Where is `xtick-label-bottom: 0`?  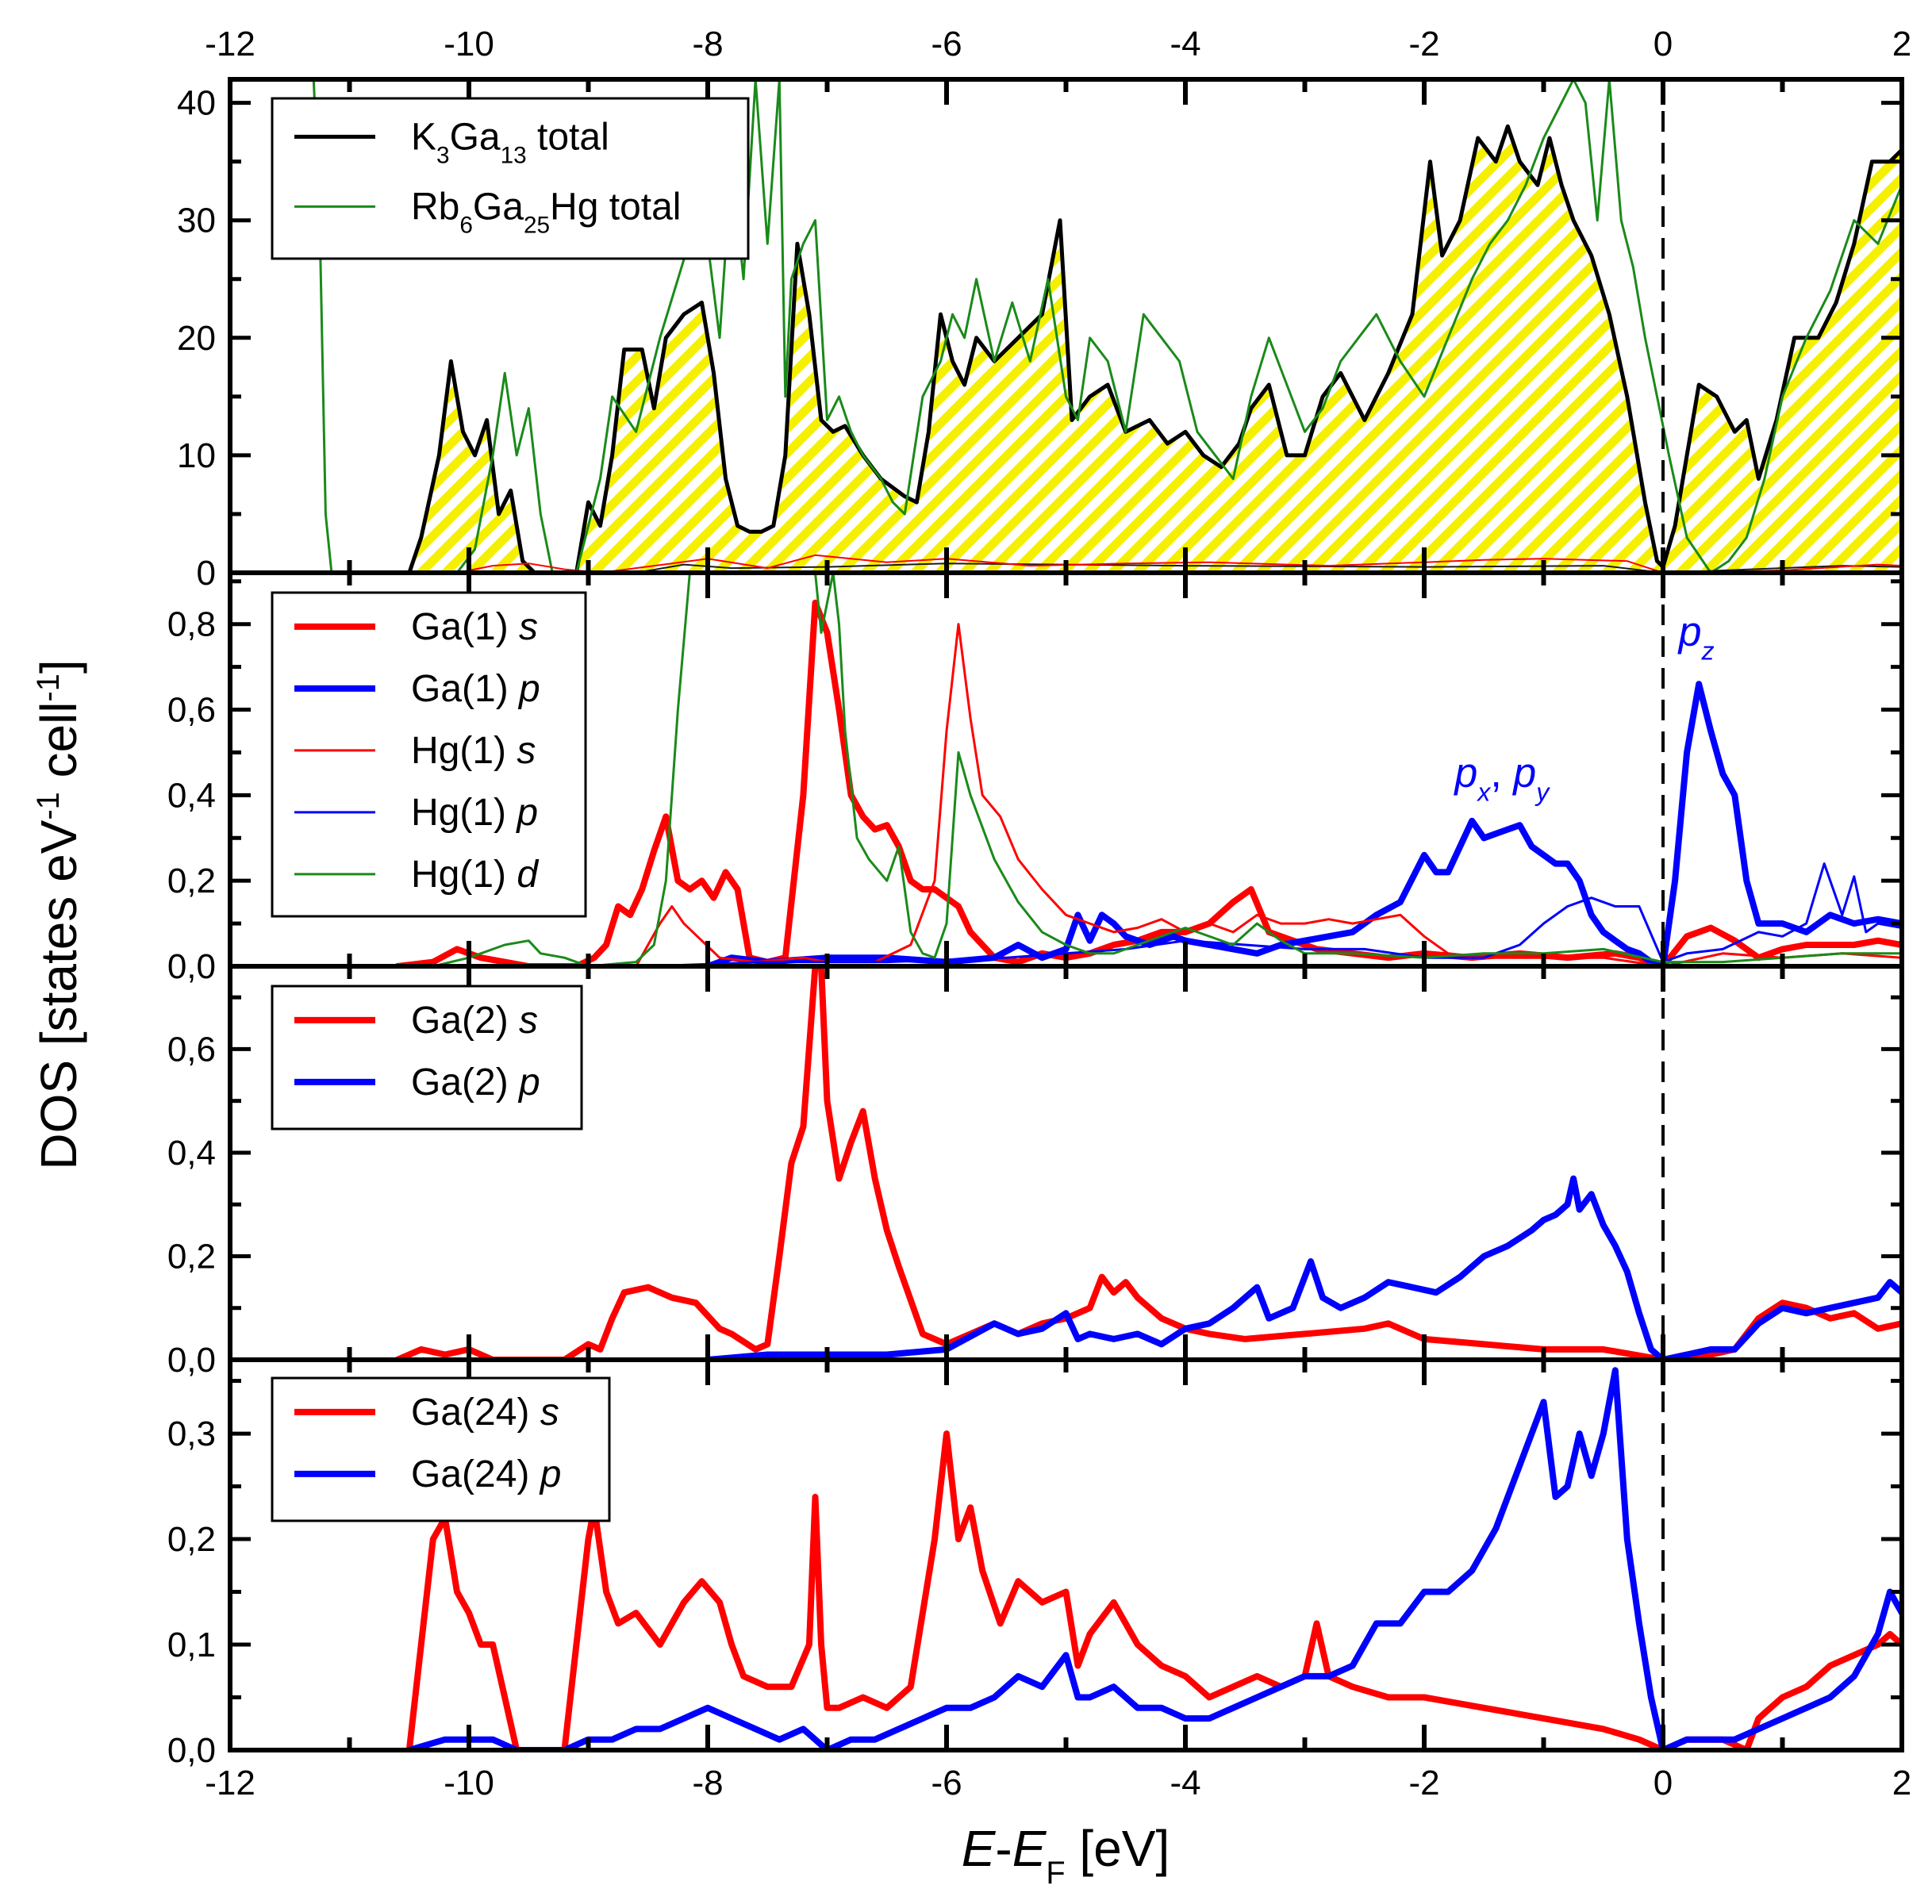 xtick-label-bottom: 0 is located at coordinates (1663, 1783).